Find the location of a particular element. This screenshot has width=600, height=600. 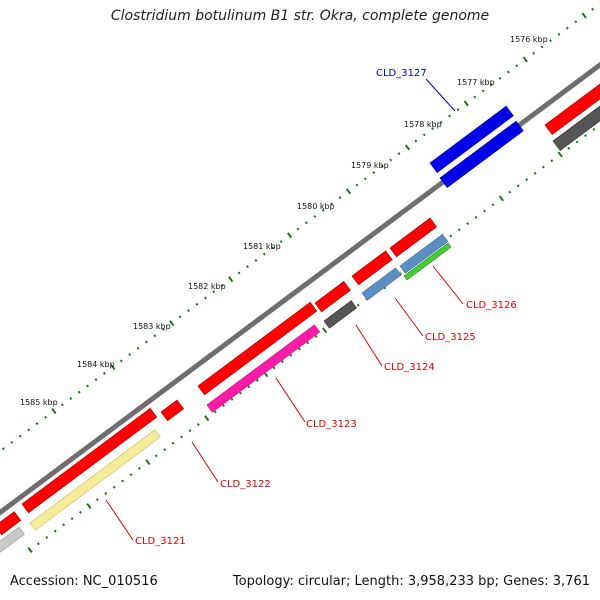

gene-red-upper-right is located at coordinates (572, 109).